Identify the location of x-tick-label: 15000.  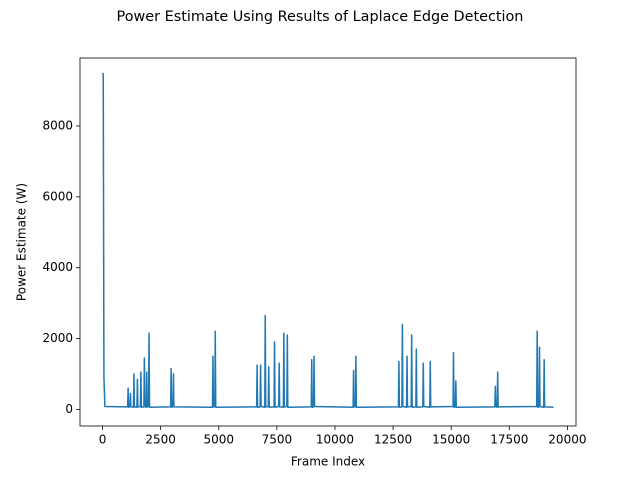
(451, 440).